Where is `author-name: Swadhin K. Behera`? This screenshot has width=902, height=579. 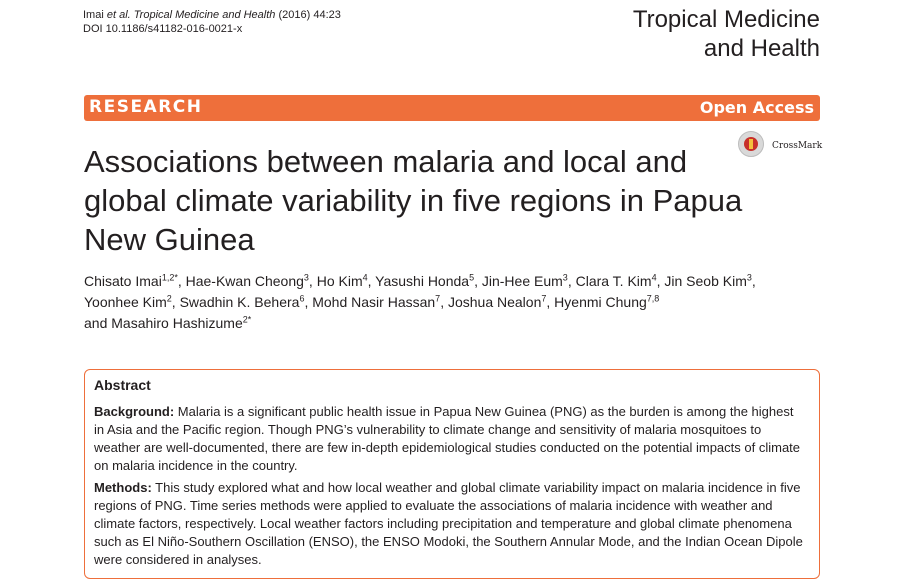
author-name: Swadhin K. Behera is located at coordinates (239, 302).